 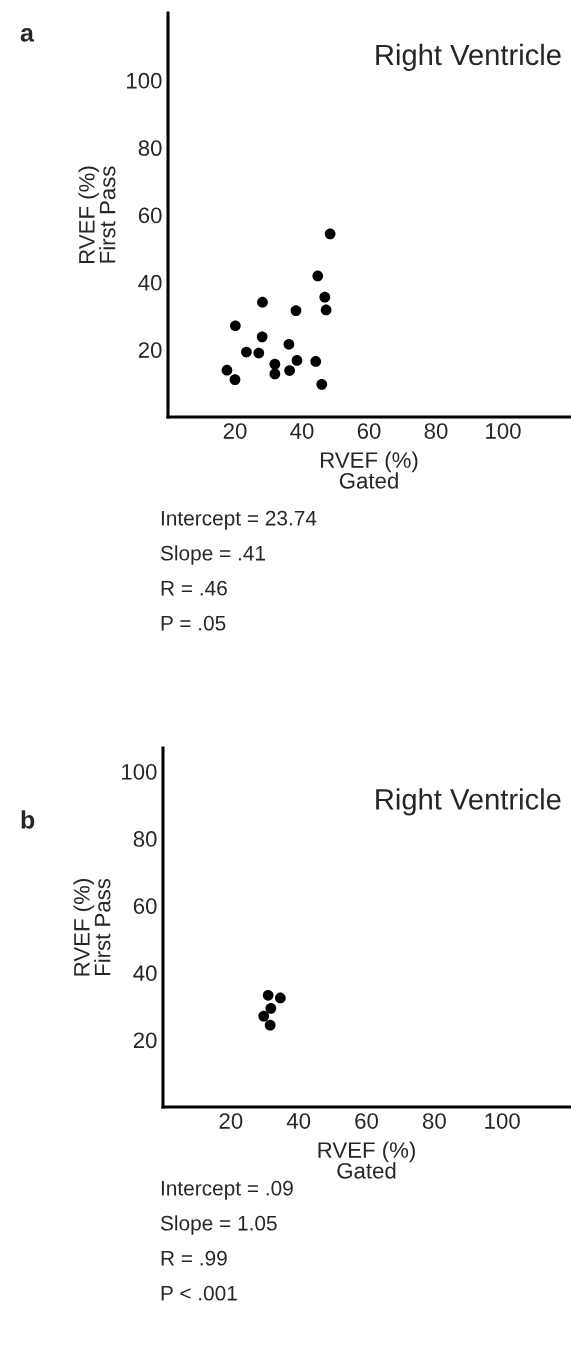 I want to click on text: P < .001, so click(x=199, y=1293).